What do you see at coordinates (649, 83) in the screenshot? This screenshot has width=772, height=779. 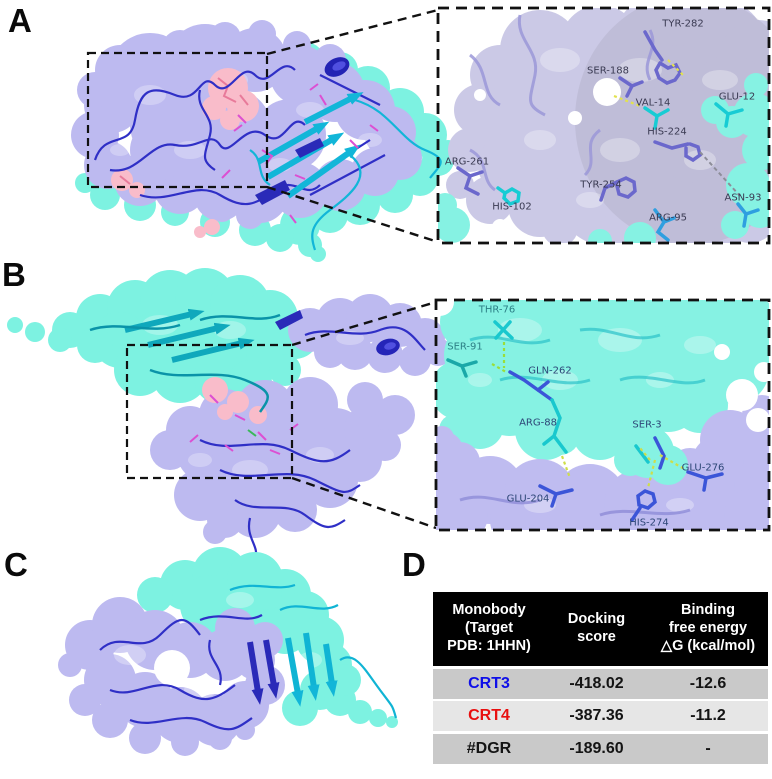 I see `inset-a-hbonds-yellow` at bounding box center [649, 83].